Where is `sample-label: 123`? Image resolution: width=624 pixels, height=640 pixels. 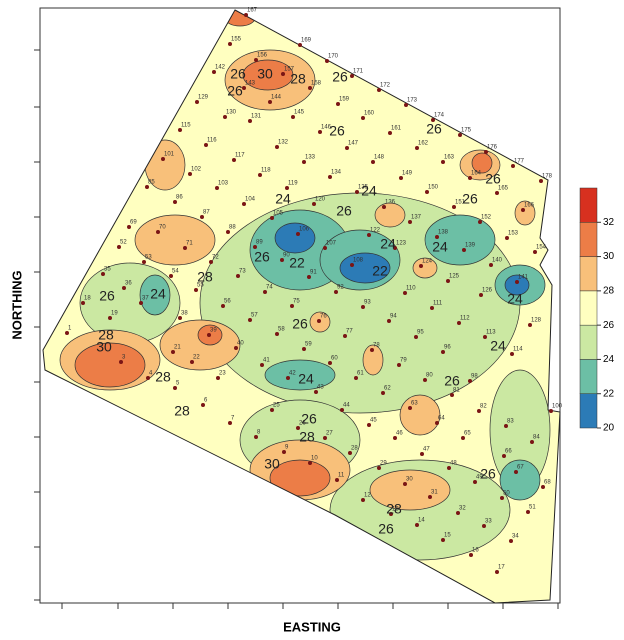
sample-label: 123 is located at coordinates (401, 244).